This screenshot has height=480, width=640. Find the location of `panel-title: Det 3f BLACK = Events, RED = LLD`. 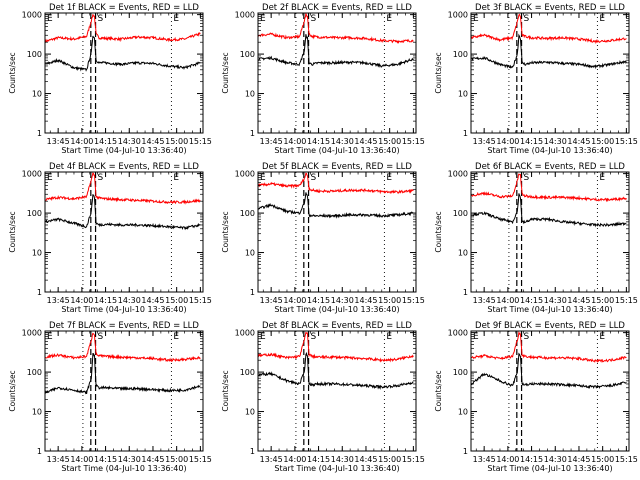

panel-title: Det 3f BLACK = Events, RED = LLD is located at coordinates (550, 8).